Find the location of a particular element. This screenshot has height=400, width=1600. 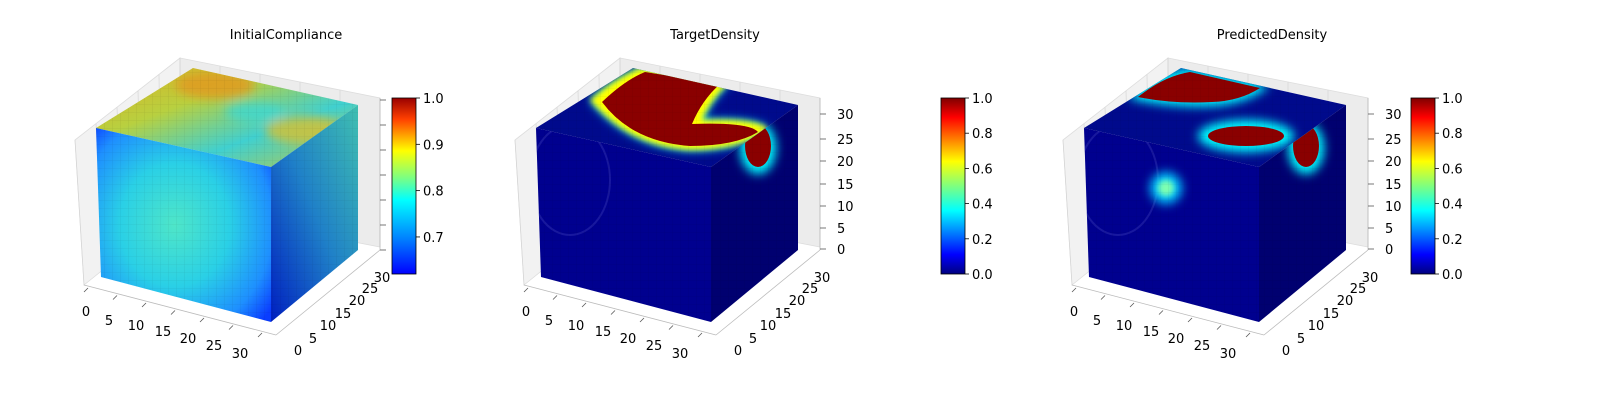

colorbar-tick-label: 0.6 is located at coordinates (982, 169).